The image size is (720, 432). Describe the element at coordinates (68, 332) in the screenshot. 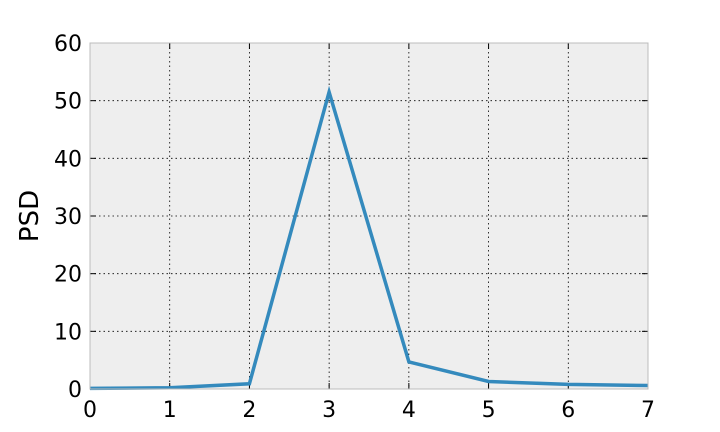

I see `y-tick-label: 10` at that location.